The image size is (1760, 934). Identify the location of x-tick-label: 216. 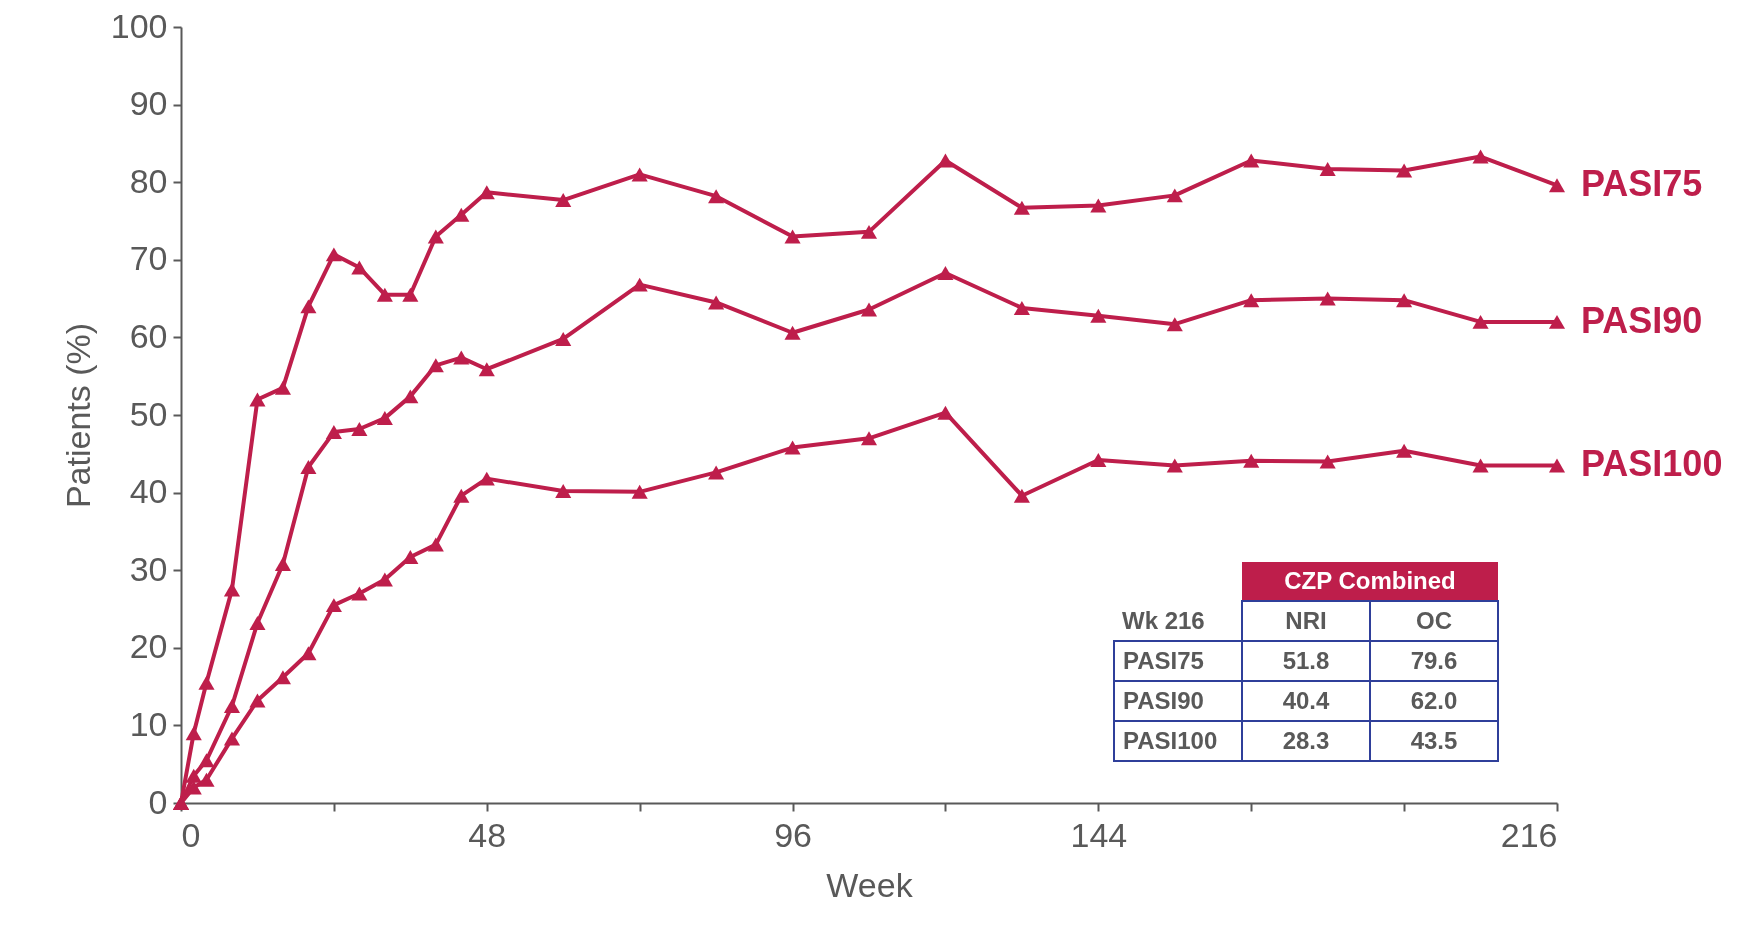
(1529, 834).